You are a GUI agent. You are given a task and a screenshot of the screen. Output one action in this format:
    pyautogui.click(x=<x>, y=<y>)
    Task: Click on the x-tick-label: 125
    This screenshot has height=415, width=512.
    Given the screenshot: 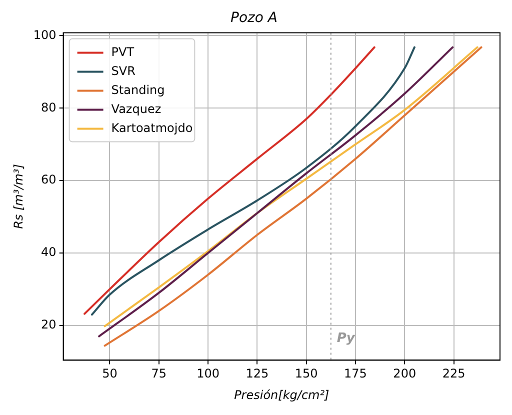 What is the action you would take?
    pyautogui.click(x=257, y=373)
    